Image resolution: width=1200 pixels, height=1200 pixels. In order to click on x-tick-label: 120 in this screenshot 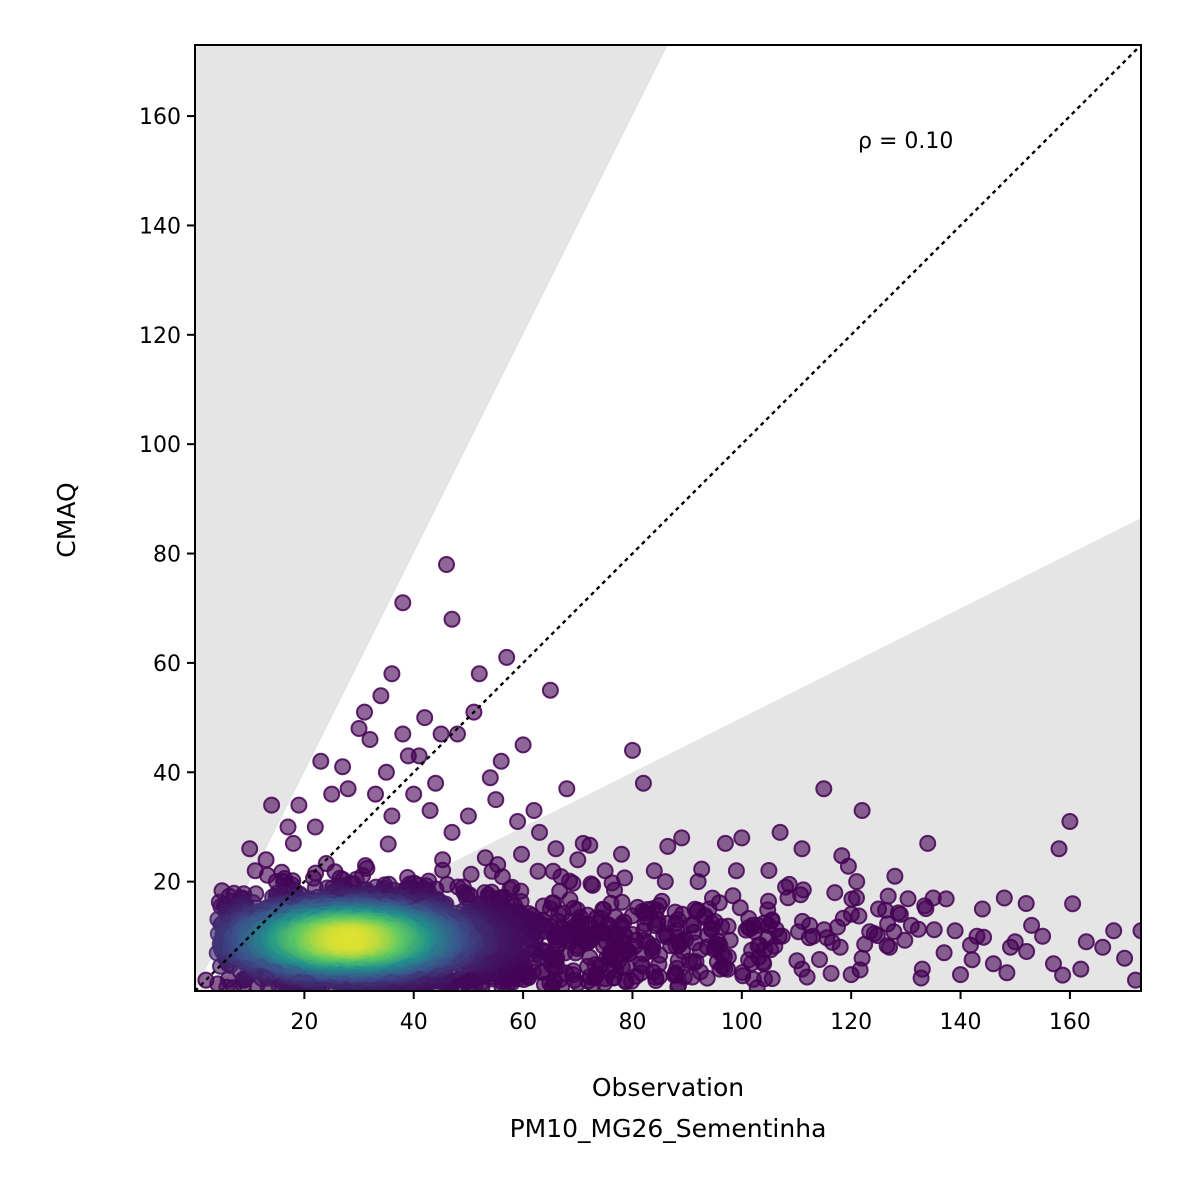, I will do `click(851, 1022)`.